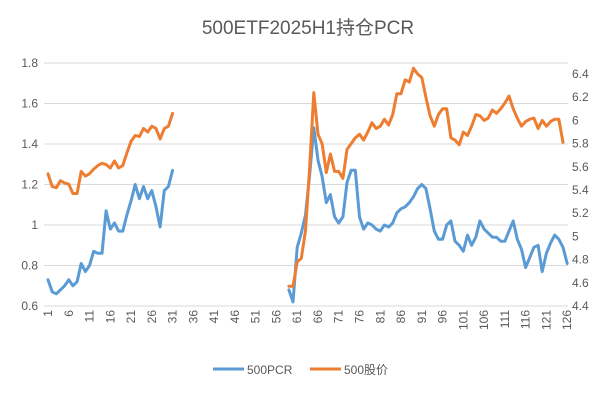  Describe the element at coordinates (567, 320) in the screenshot. I see `x-tick-label: 126` at that location.